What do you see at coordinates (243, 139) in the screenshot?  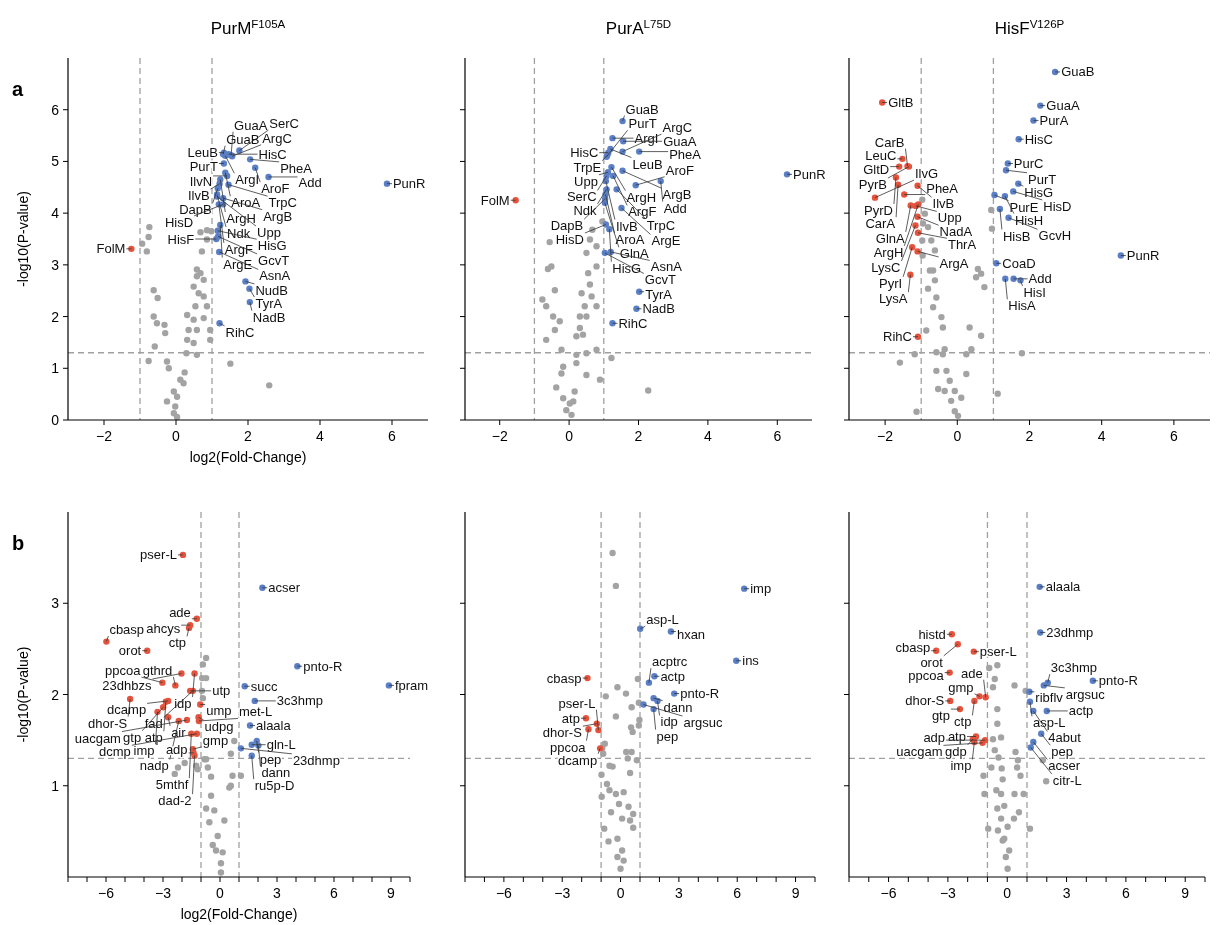 I see `annotation: GuaB` at bounding box center [243, 139].